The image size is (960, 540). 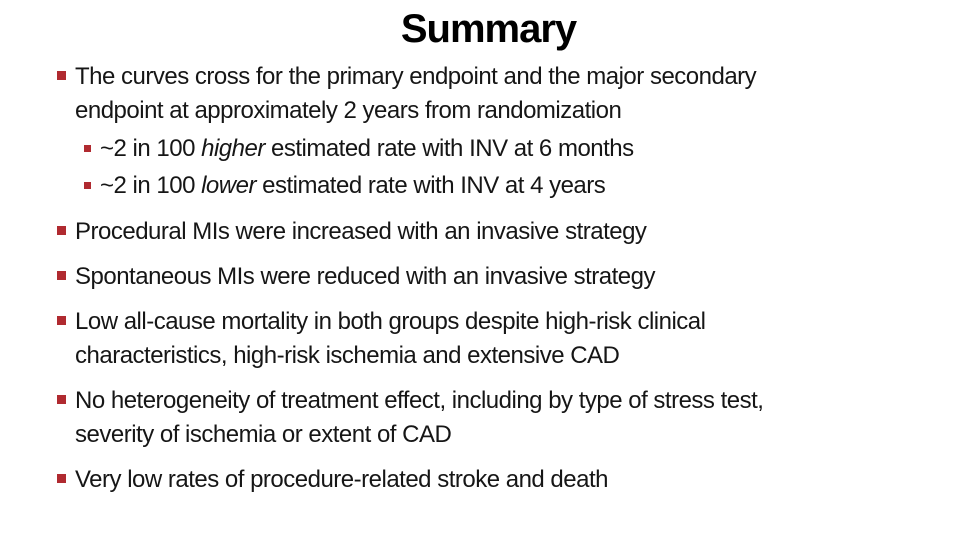 I want to click on plain-text: estimated rate with INV at 6 months, so click(x=449, y=148).